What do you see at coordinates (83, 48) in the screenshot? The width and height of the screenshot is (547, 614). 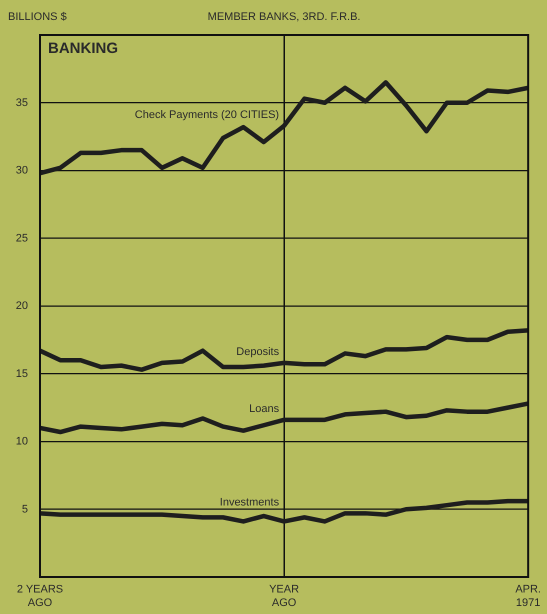 I see `chart-title: BANKING` at bounding box center [83, 48].